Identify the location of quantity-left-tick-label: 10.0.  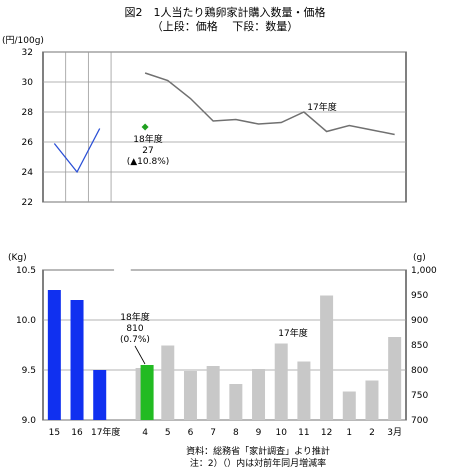
(26, 321).